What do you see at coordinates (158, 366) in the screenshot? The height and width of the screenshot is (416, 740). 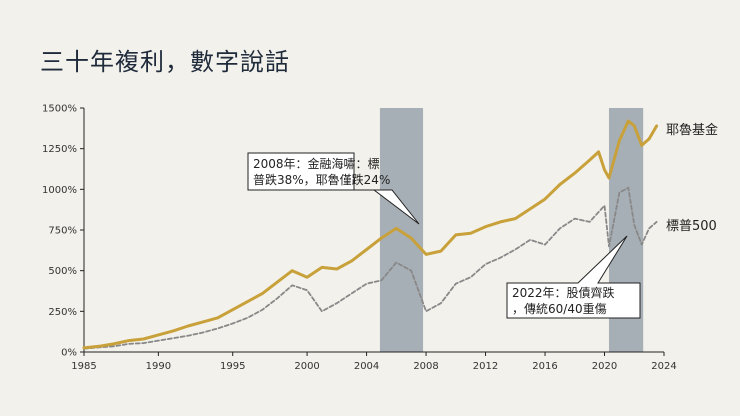 I see `x-tick-label: 1990` at bounding box center [158, 366].